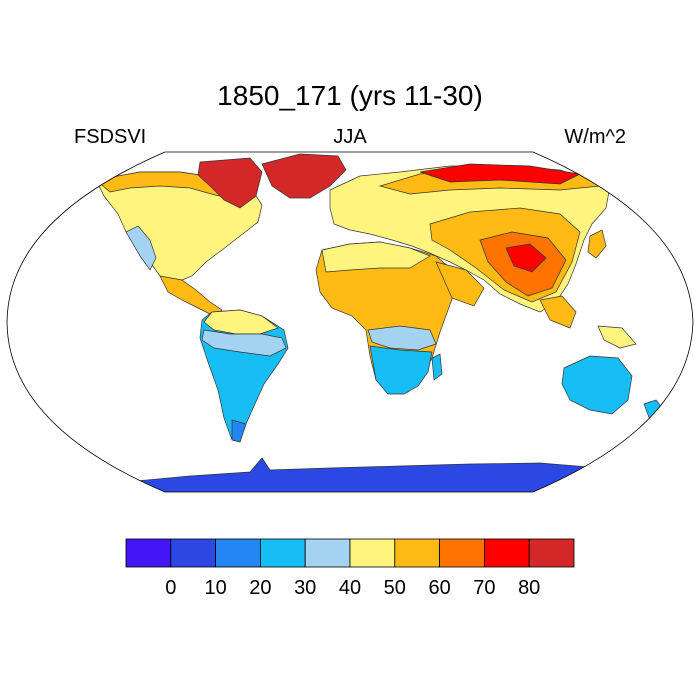  I want to click on variable-label: FSDSVI, so click(110, 137).